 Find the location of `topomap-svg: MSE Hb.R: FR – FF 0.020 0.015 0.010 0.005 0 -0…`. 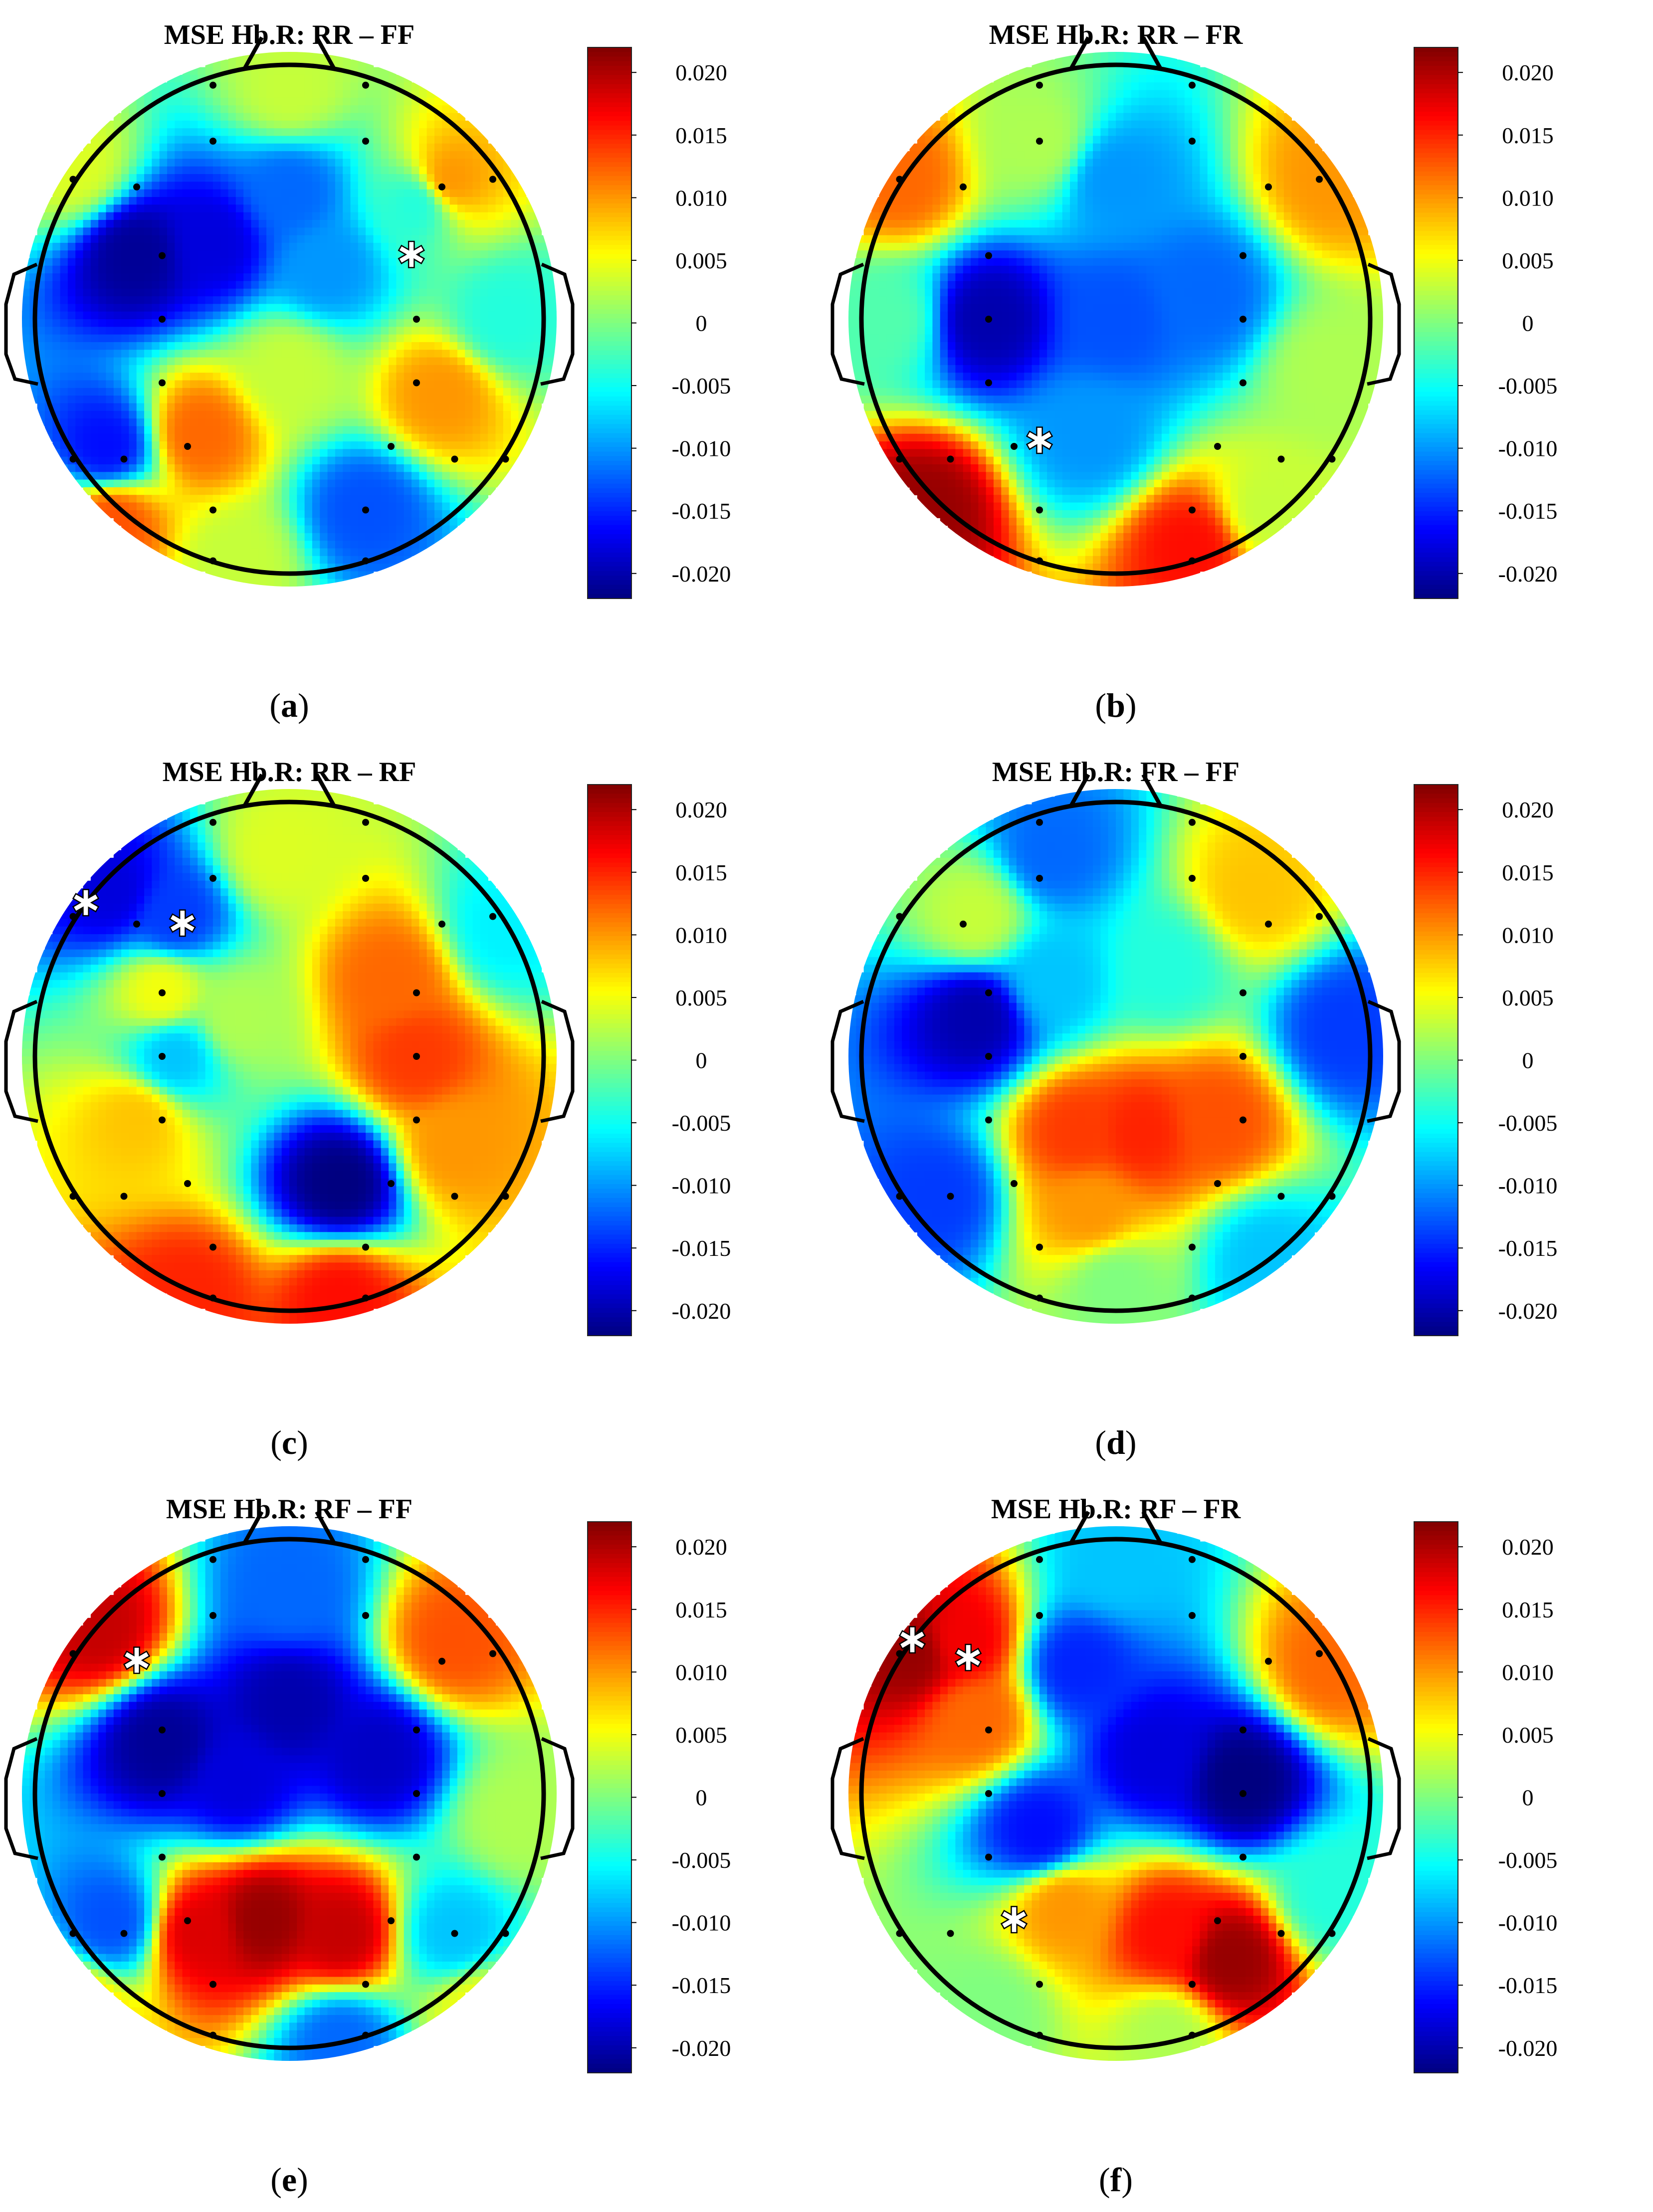

topomap-svg: MSE Hb.R: FR – FF 0.020 0.015 0.010 0.005 0 -0… is located at coordinates (1194, 1046).